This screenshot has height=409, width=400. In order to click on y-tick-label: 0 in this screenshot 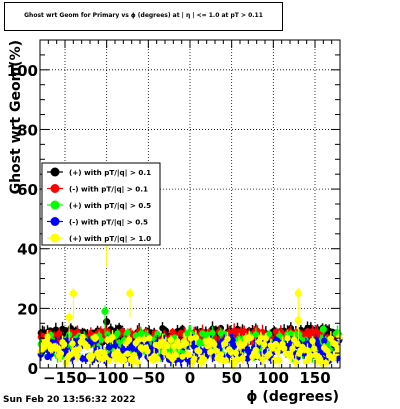, I will do `click(33, 369)`.